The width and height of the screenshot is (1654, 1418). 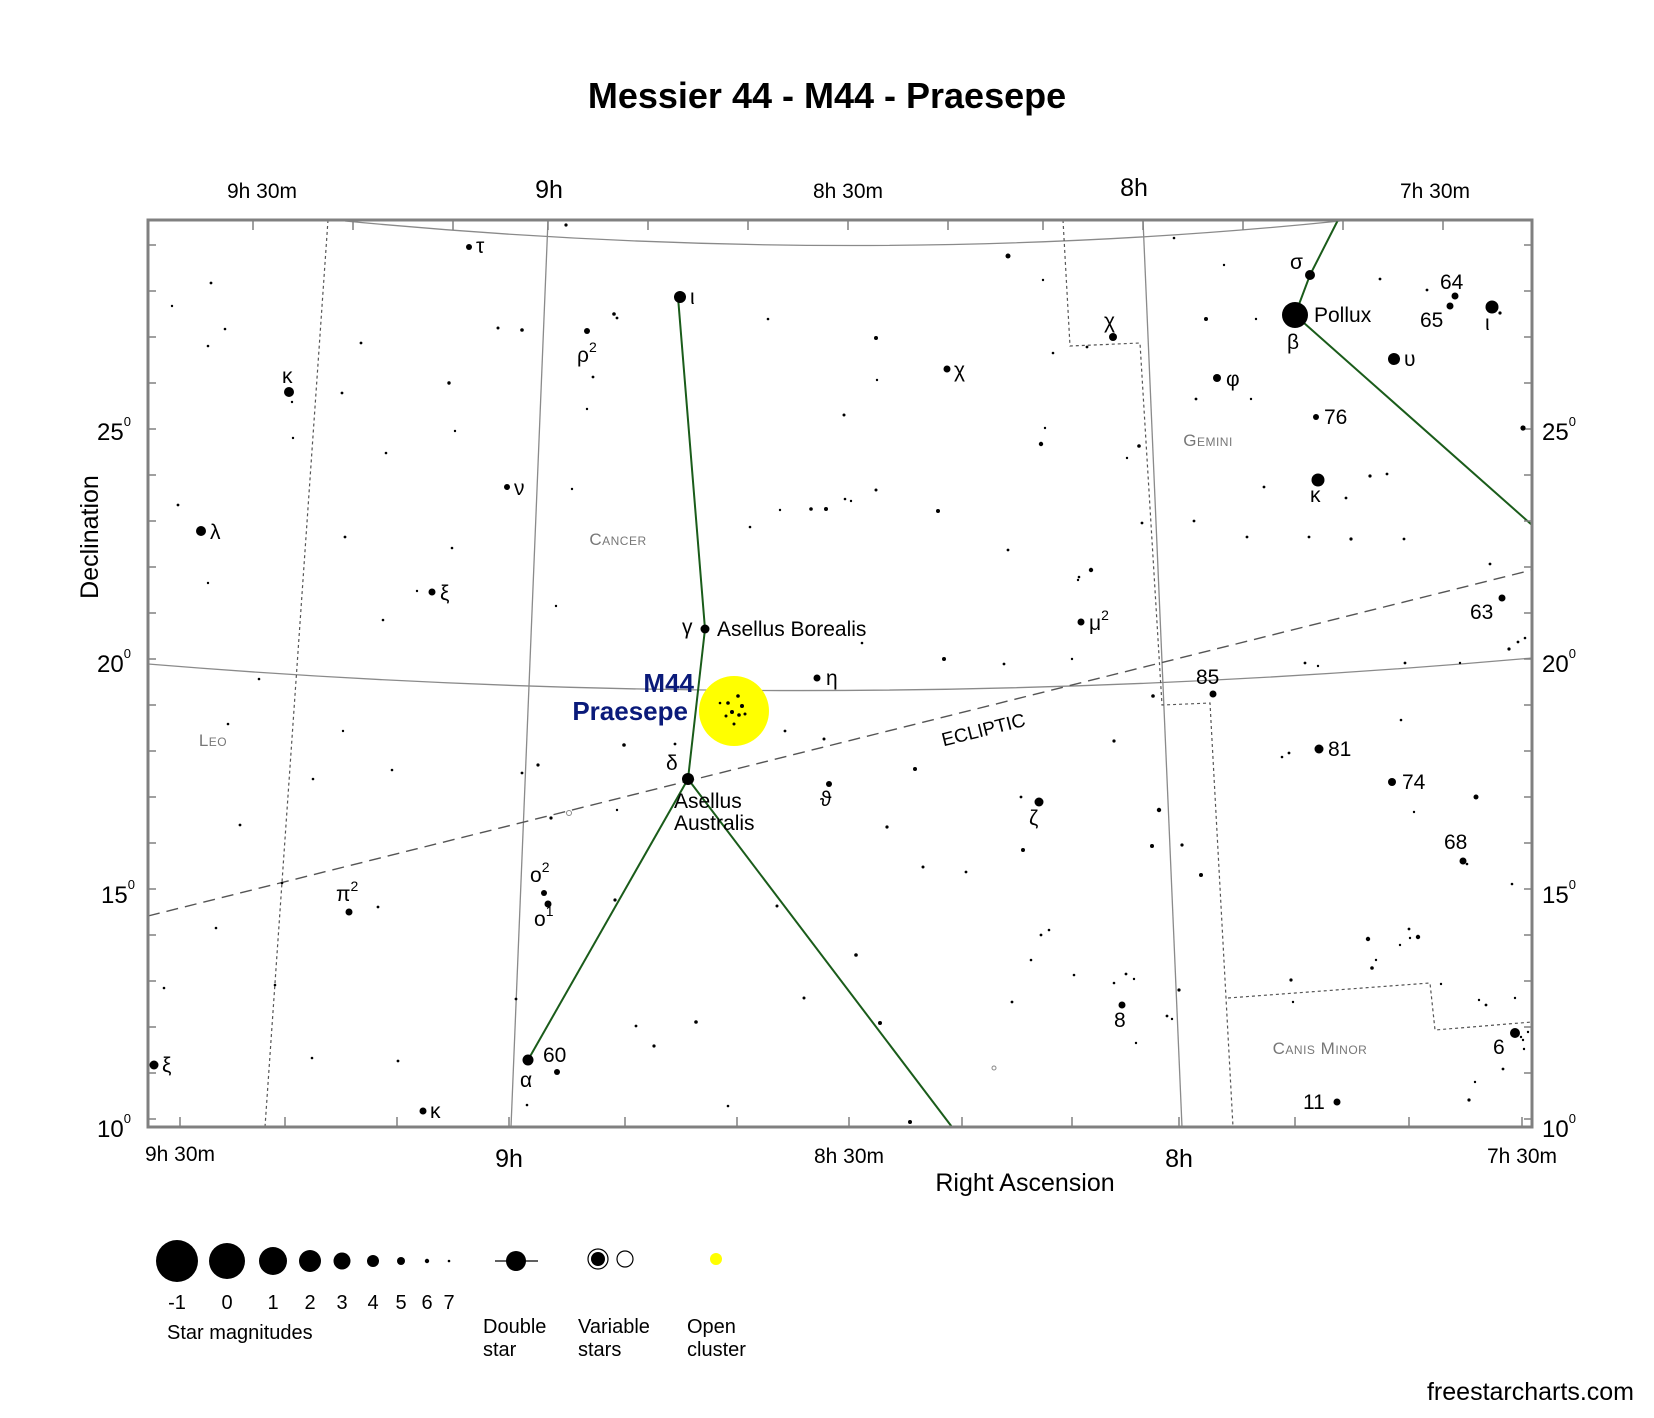 What do you see at coordinates (514, 1327) in the screenshot?
I see `legend-double-star-line1: Double` at bounding box center [514, 1327].